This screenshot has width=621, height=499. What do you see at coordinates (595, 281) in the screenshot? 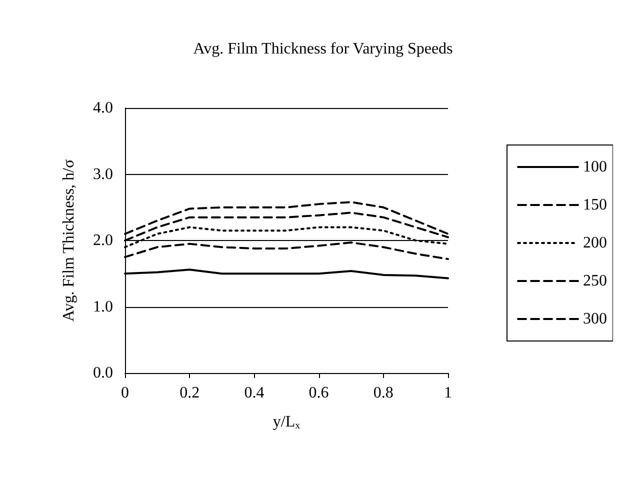
I see `legend-label: 250` at bounding box center [595, 281].